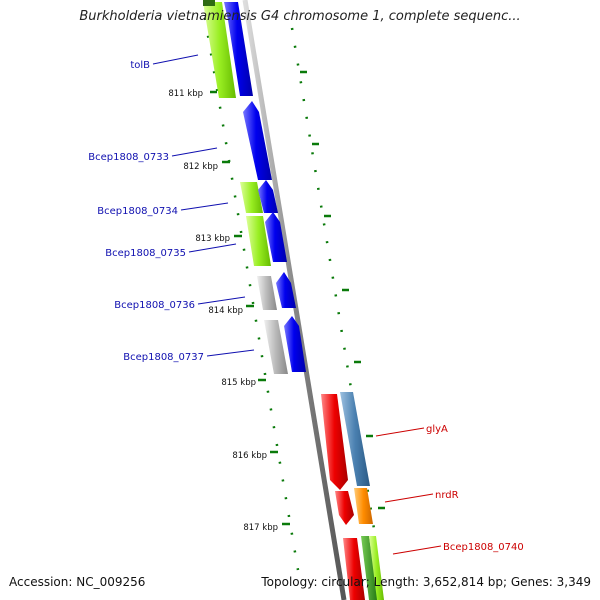 This screenshot has height=600, width=600. Describe the element at coordinates (212, 239) in the screenshot. I see `tick-label-813: 813 kbp` at that location.